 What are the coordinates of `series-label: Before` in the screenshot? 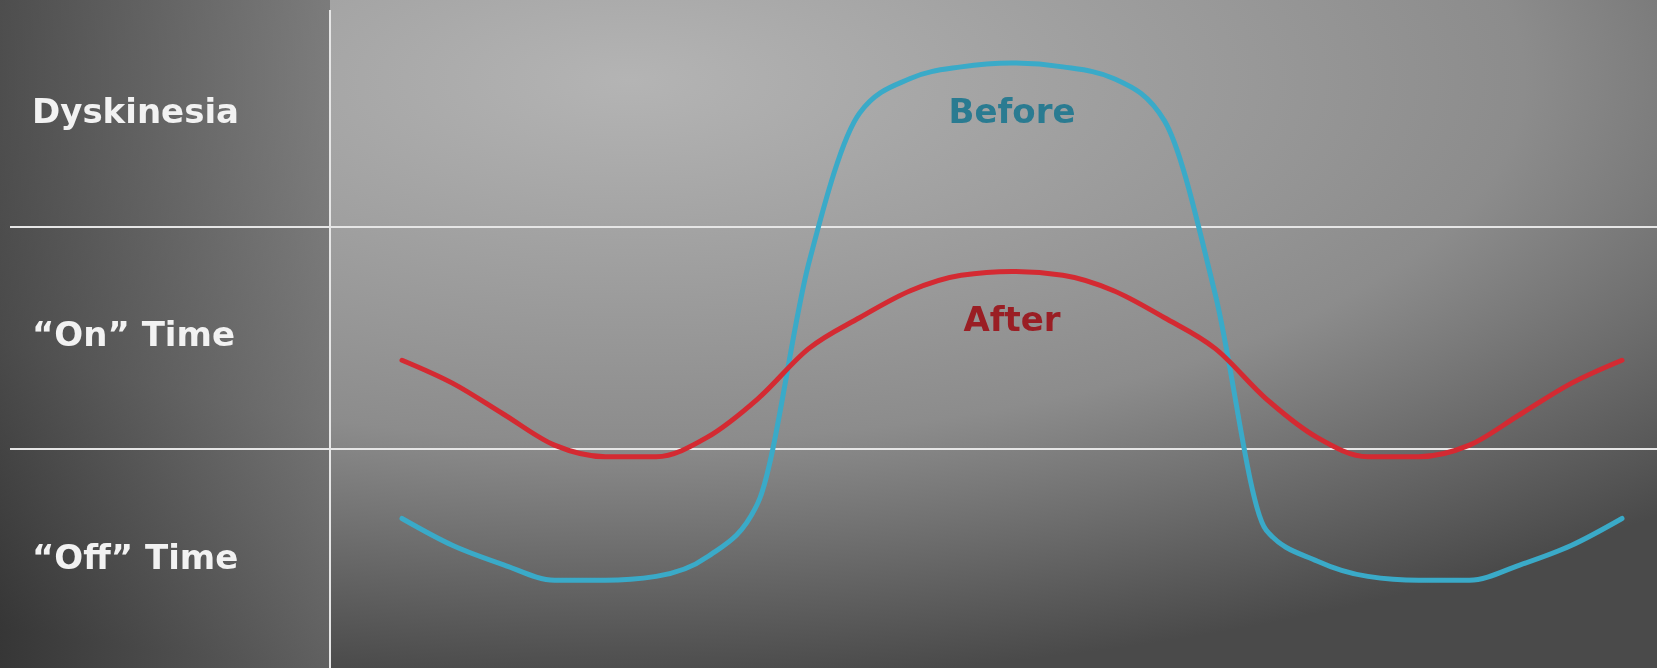 It's located at (1012, 111).